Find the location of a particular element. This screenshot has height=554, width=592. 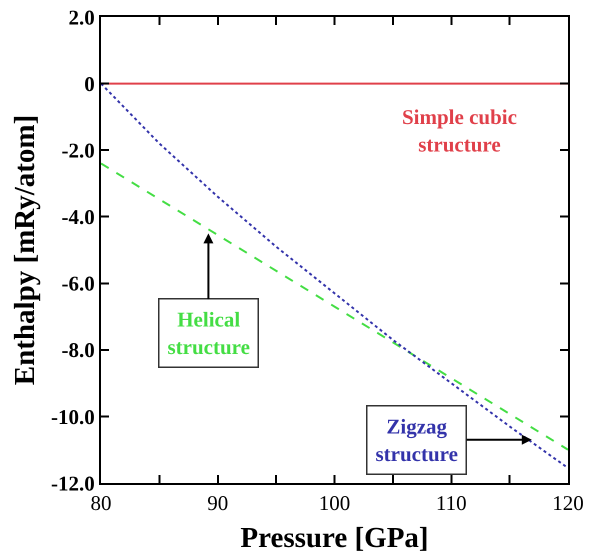

x-tick-label: 110 is located at coordinates (451, 503).